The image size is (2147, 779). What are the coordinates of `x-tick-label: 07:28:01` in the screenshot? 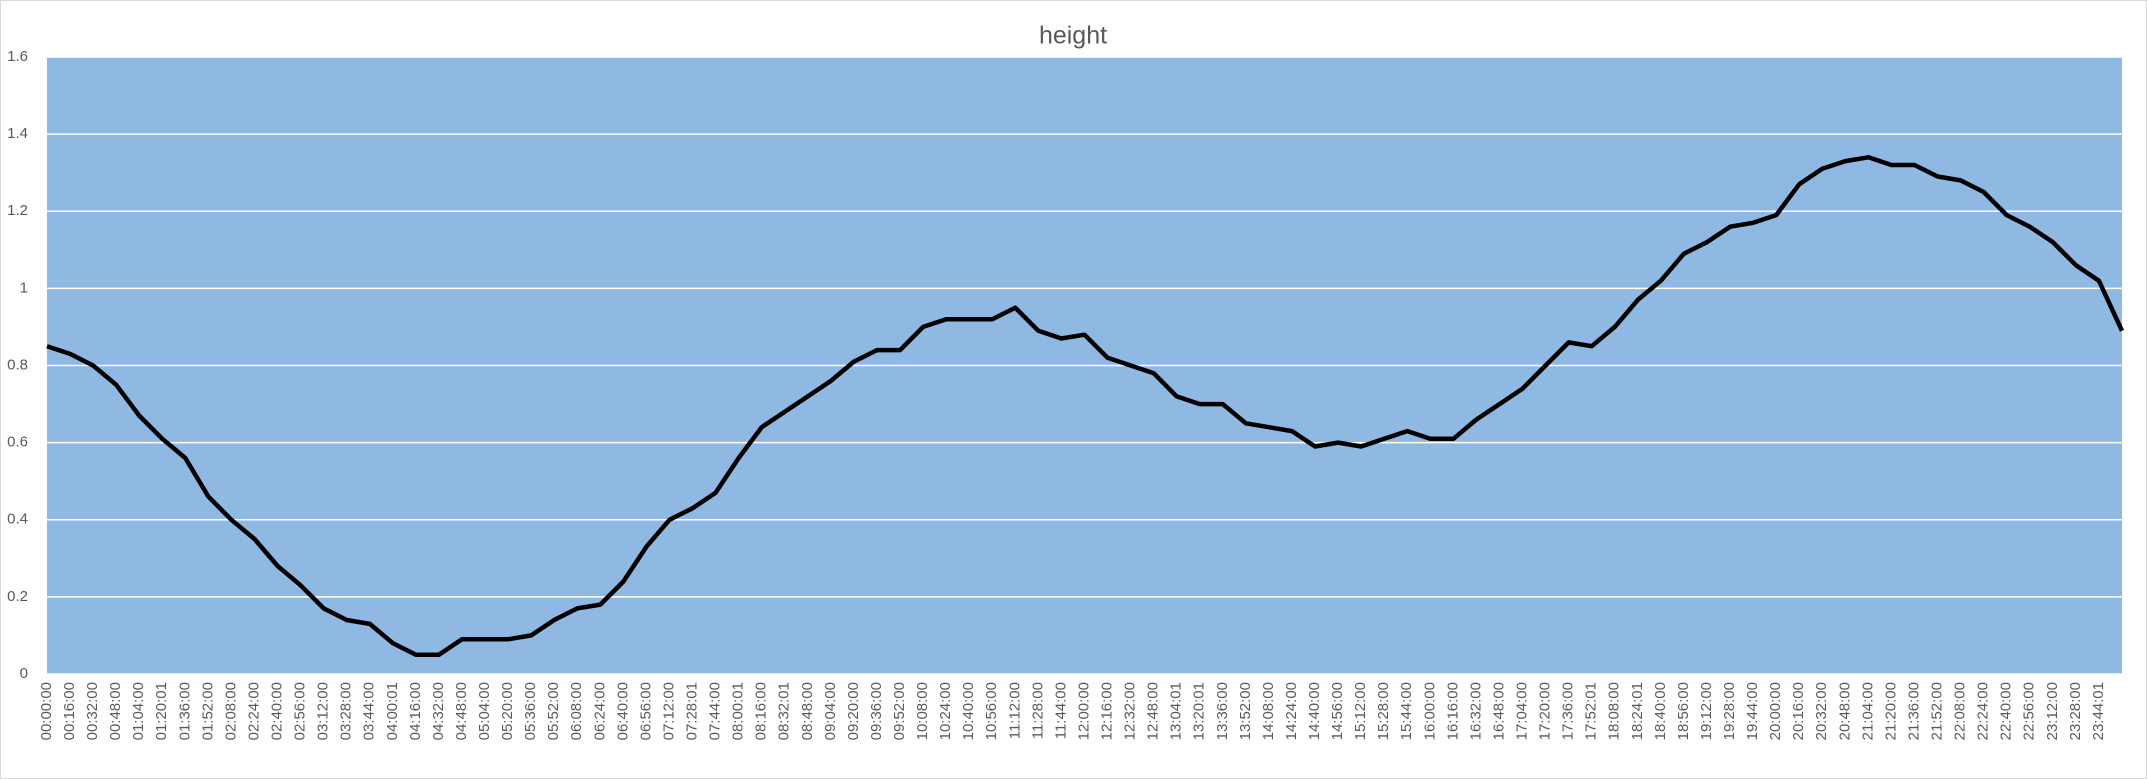 It's located at (692, 711).